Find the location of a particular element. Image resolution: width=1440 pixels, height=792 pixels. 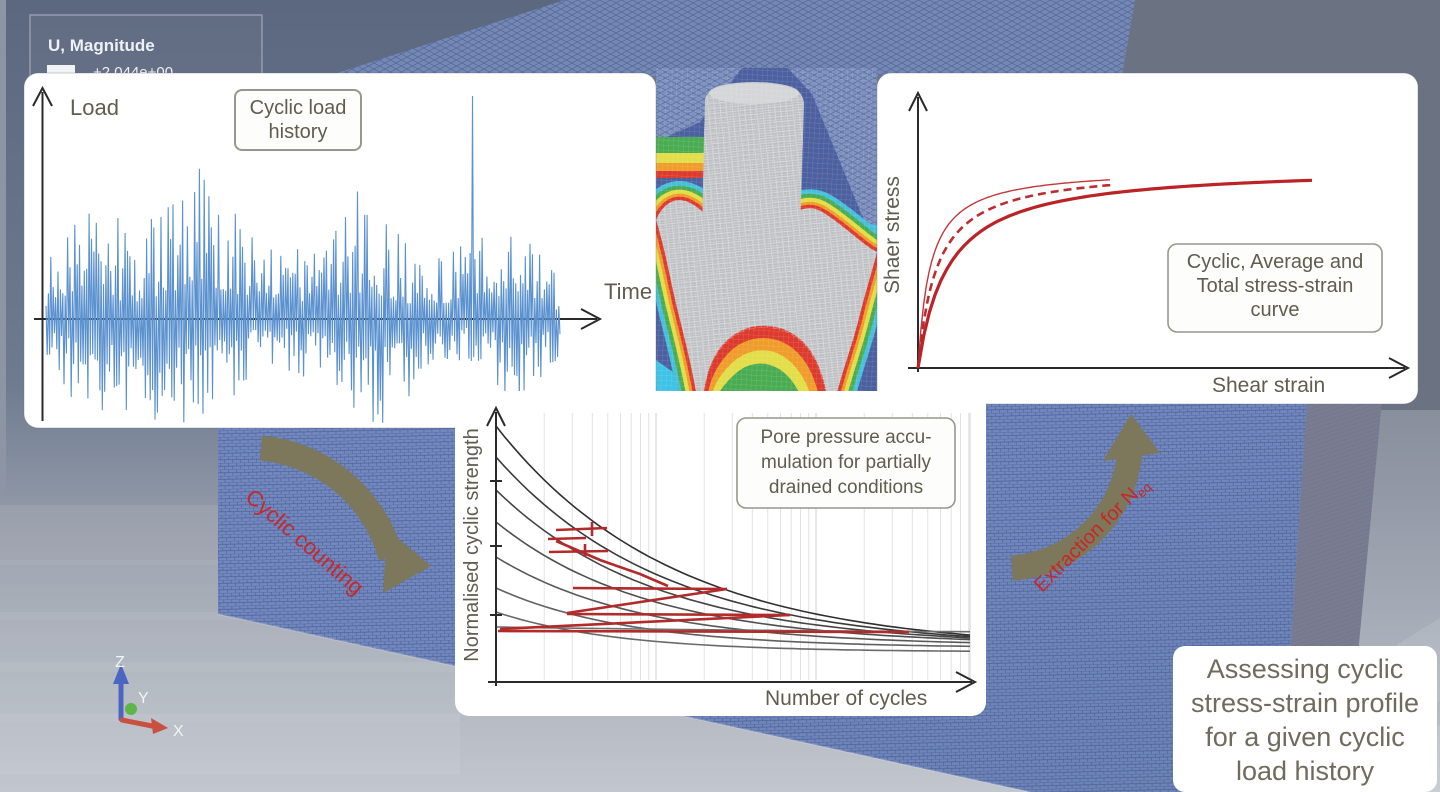

svg-text: Number of cycles is located at coordinates (846, 698).